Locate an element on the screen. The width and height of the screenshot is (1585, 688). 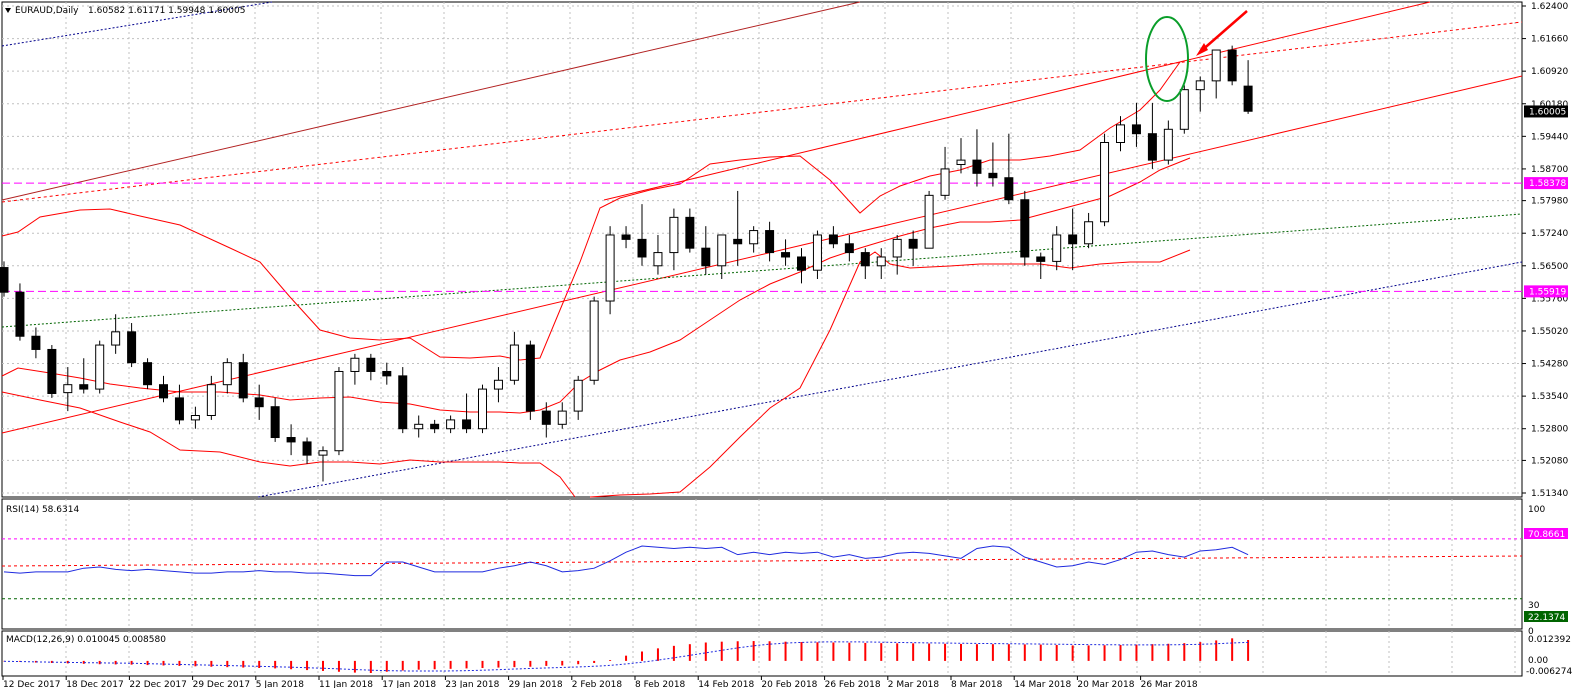
rsi-level-high-label: 70.8661 is located at coordinates (1546, 535).